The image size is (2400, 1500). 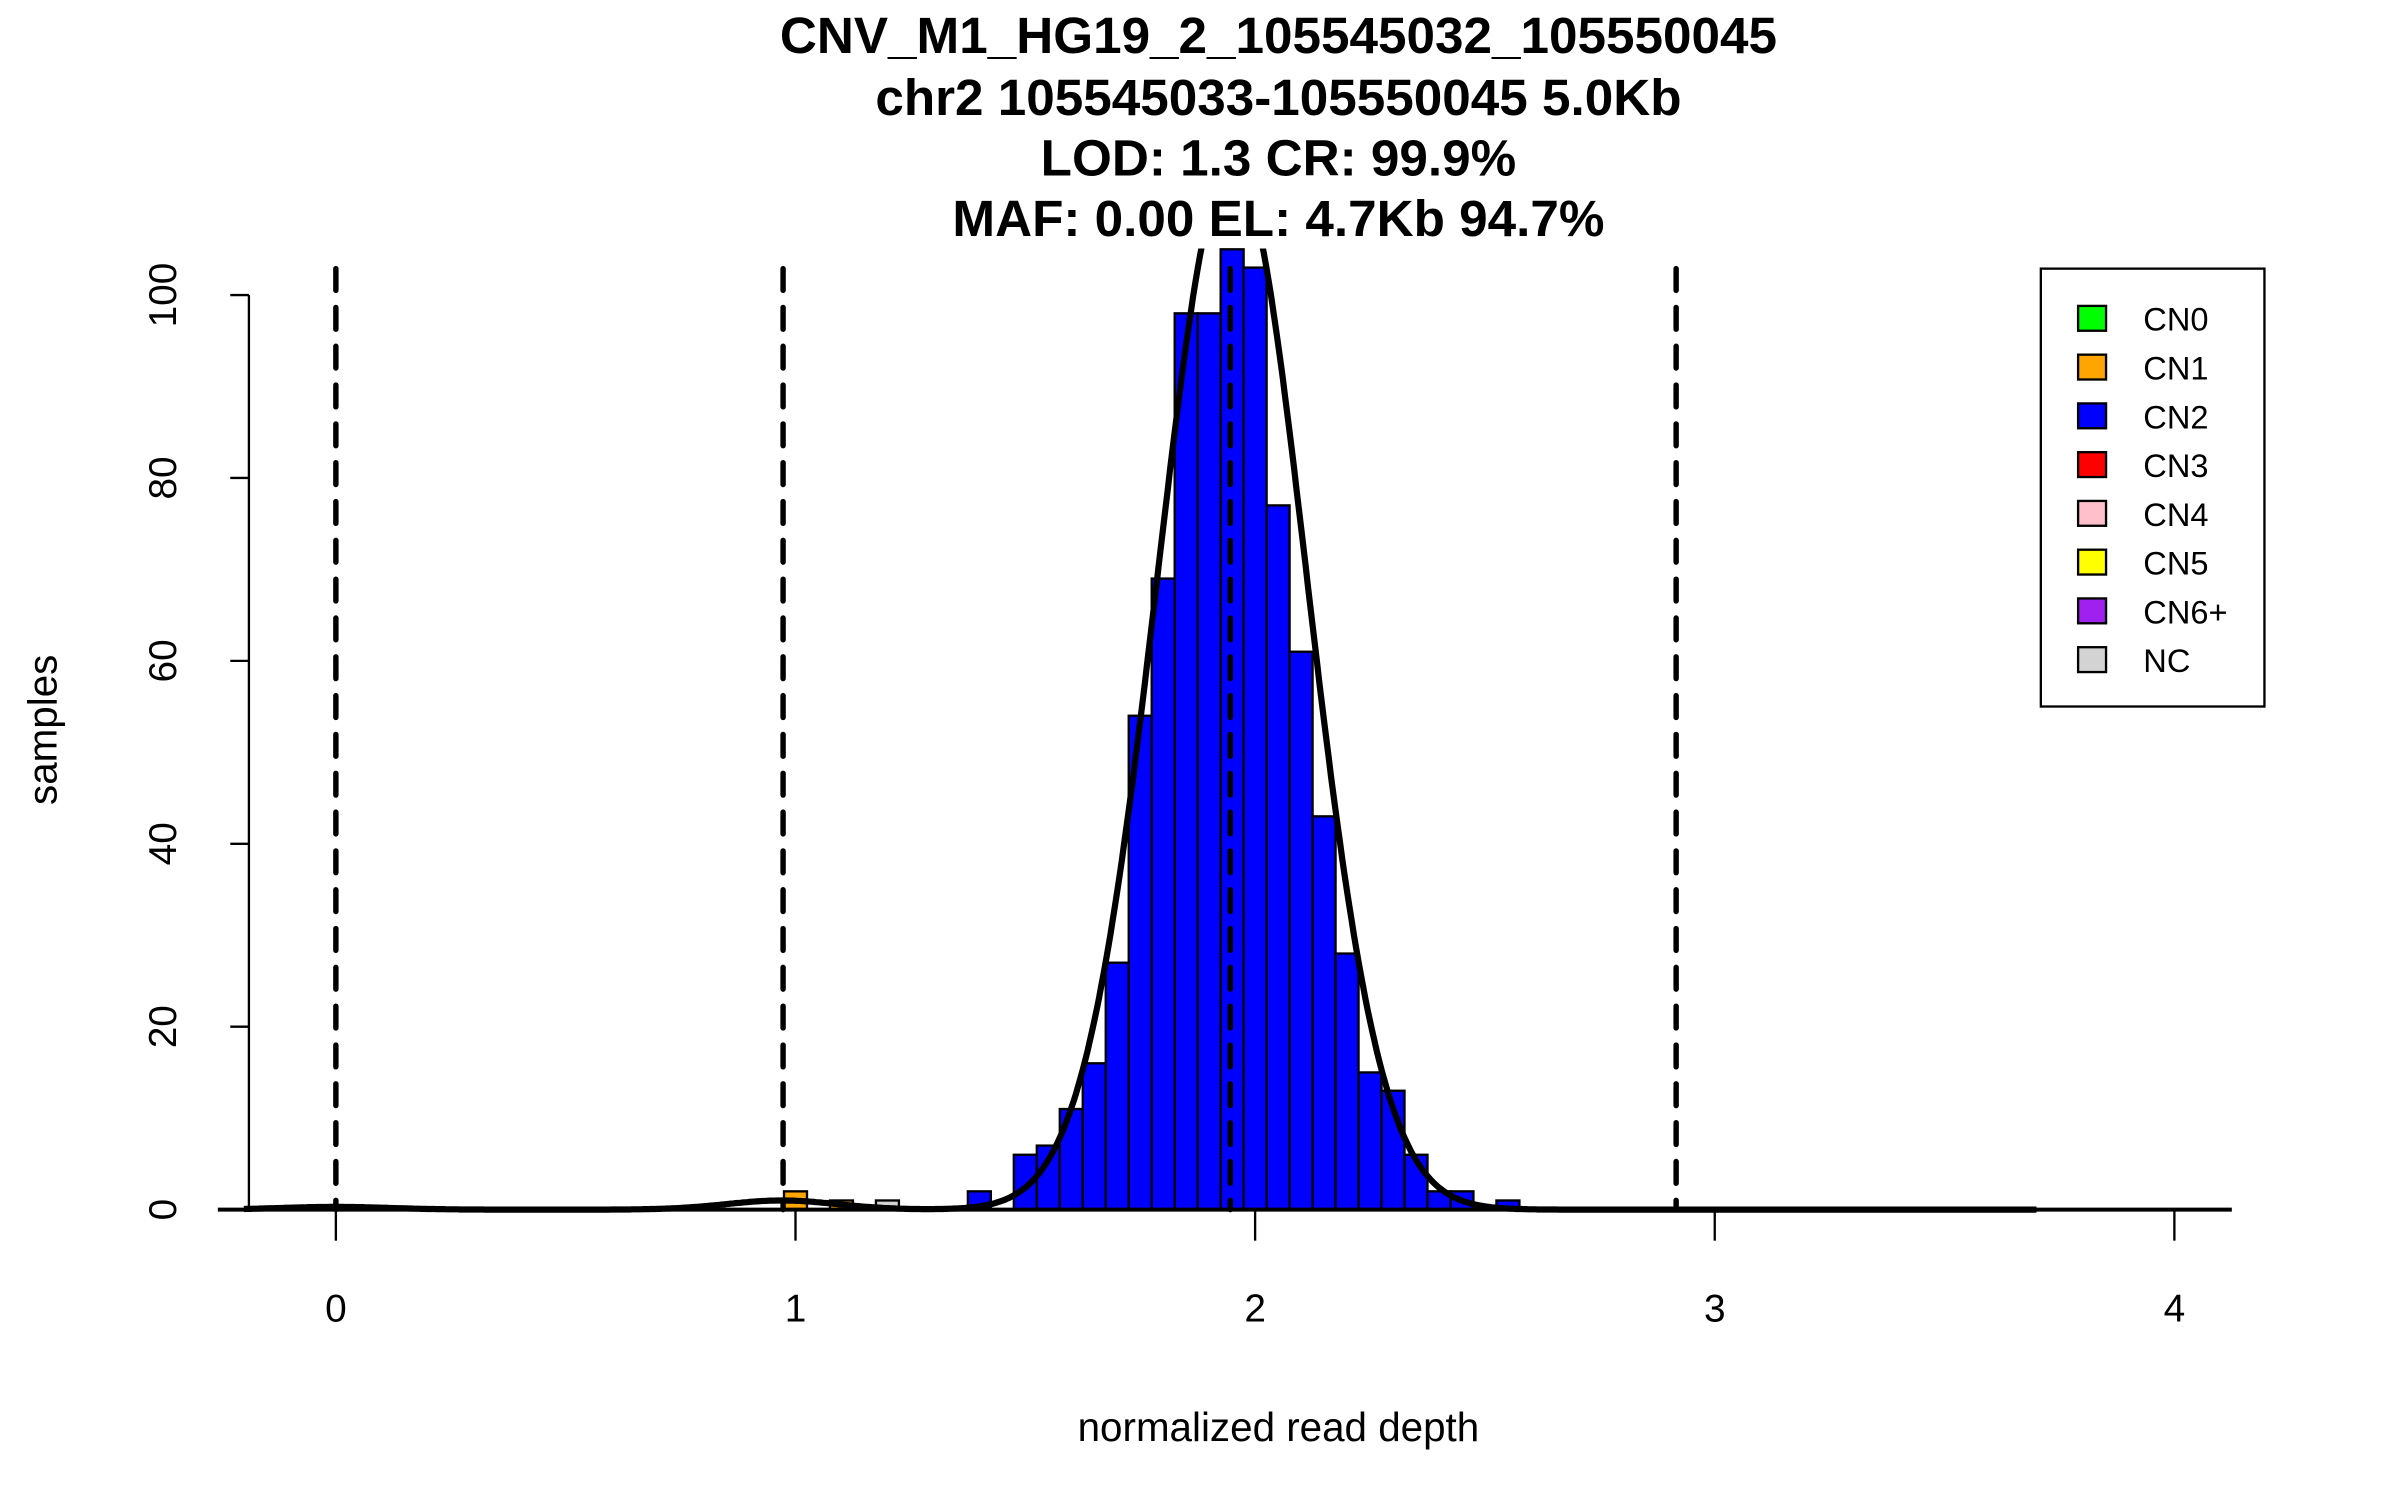 What do you see at coordinates (1715, 1308) in the screenshot?
I see `x-tick-label: 3` at bounding box center [1715, 1308].